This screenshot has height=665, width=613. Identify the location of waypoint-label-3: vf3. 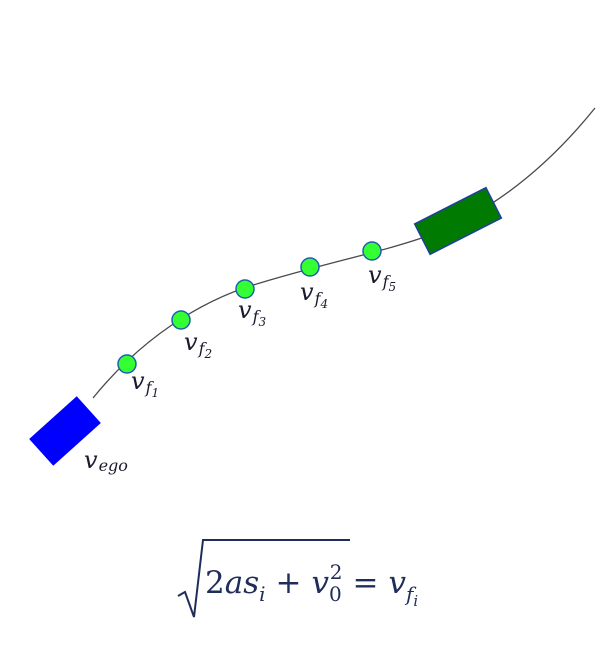
(252, 312).